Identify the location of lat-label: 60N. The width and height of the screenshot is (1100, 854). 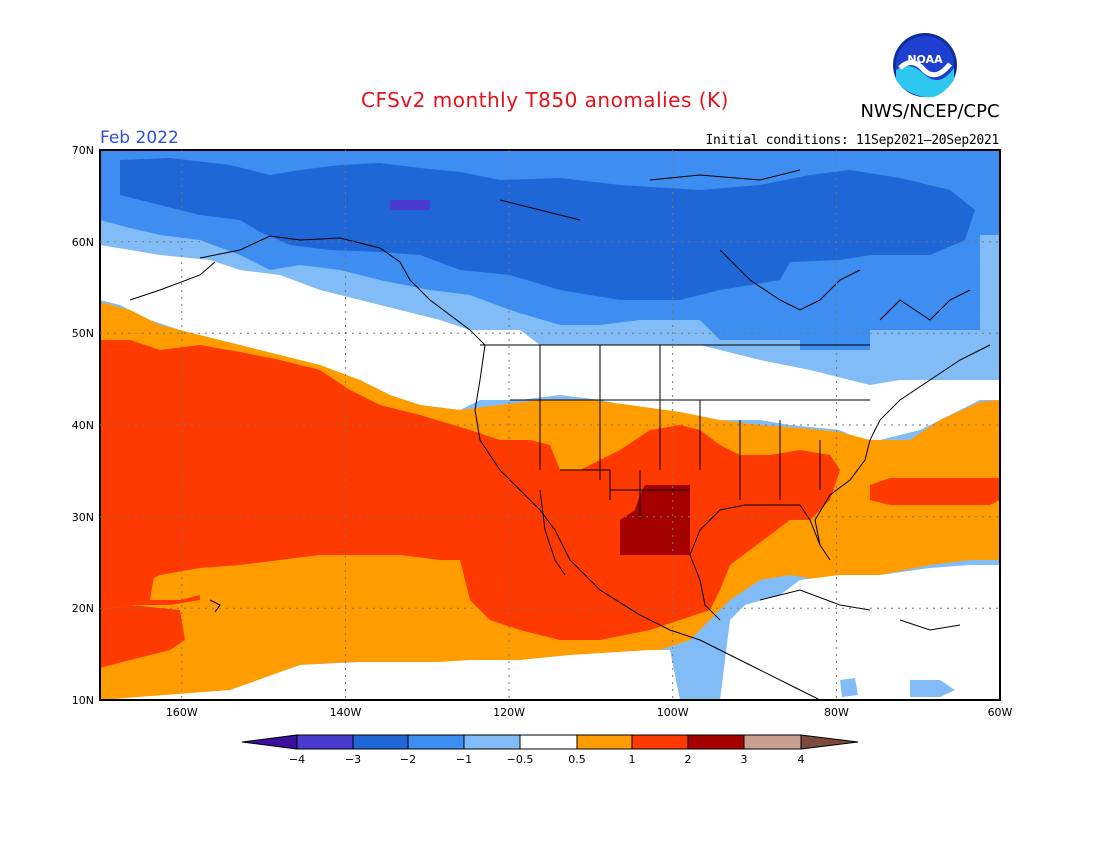
(83, 242).